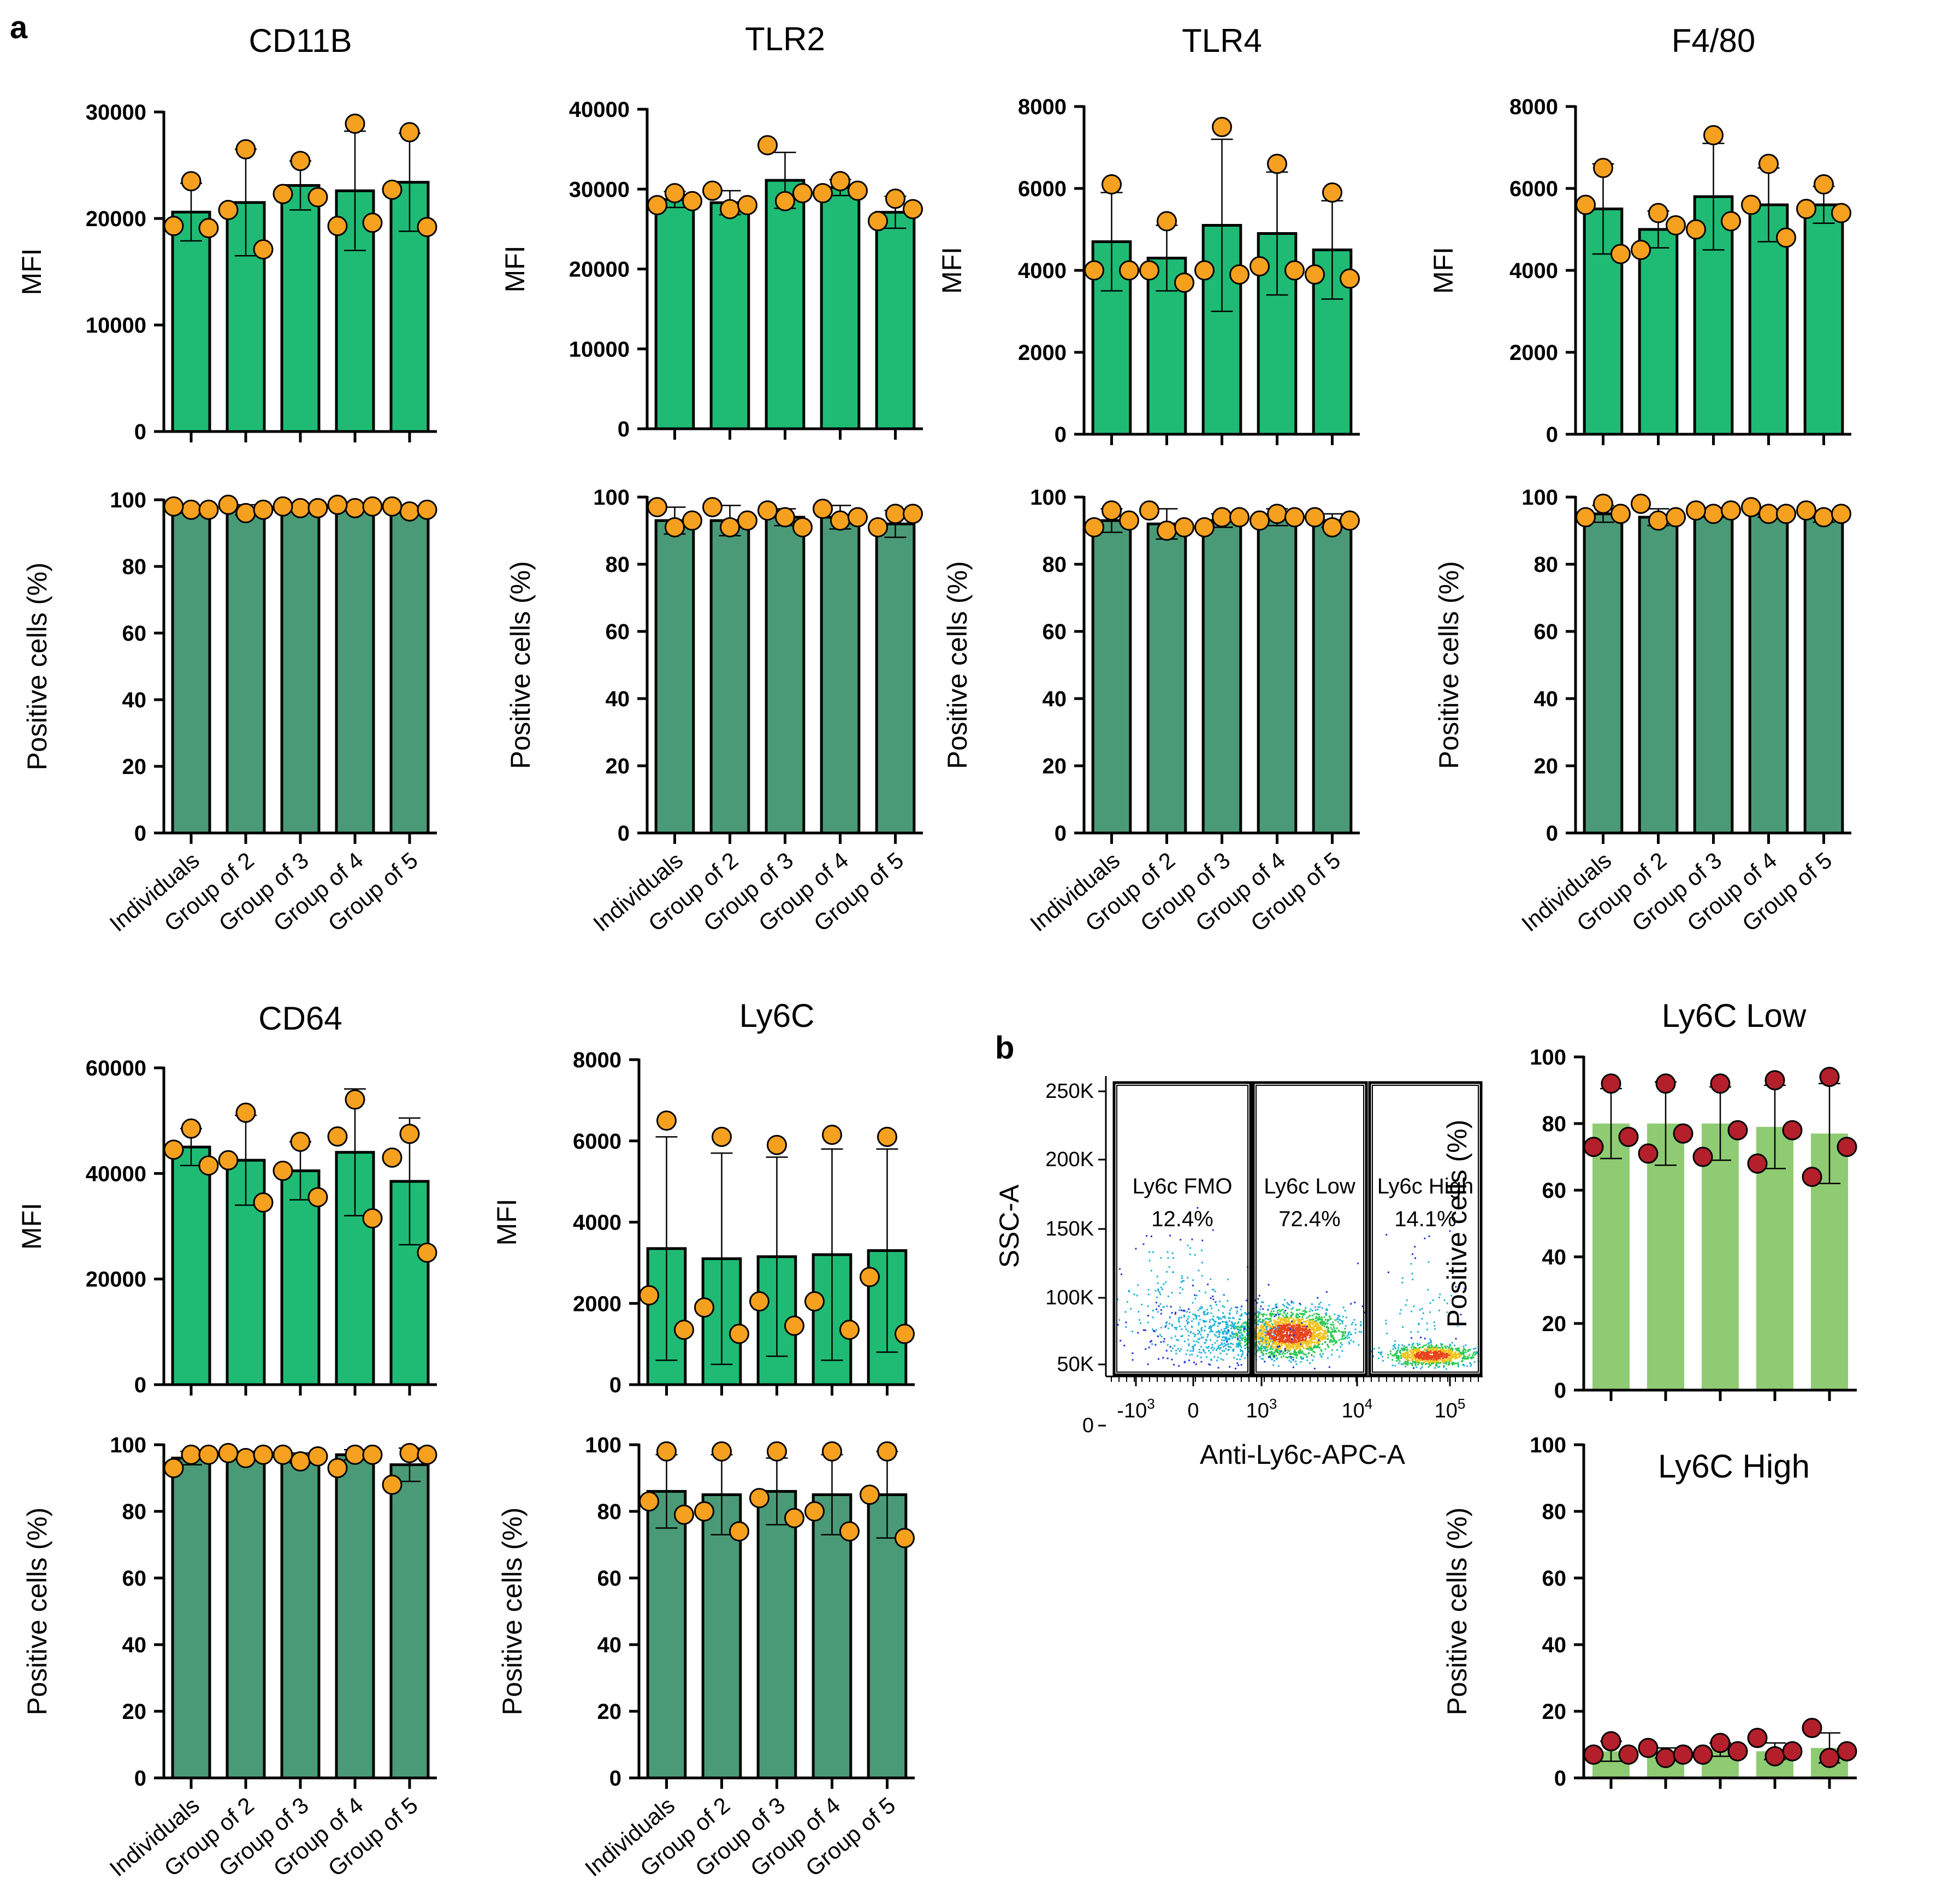  What do you see at coordinates (1004, 1048) in the screenshot?
I see `panel-label-b: b` at bounding box center [1004, 1048].